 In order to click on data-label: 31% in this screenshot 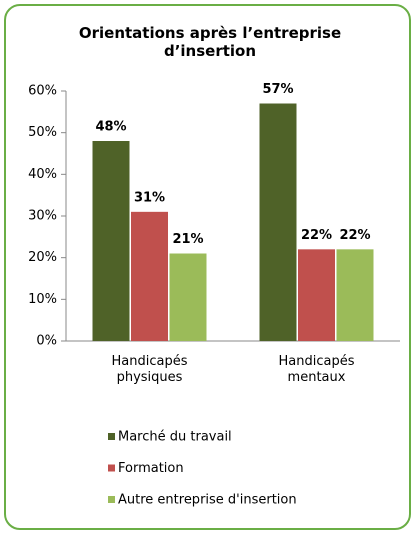, I will do `click(149, 197)`.